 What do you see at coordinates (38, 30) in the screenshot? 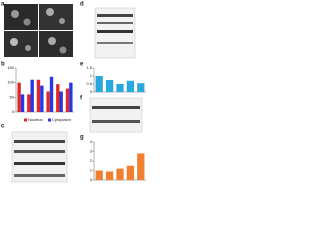
I see `micrographs` at bounding box center [38, 30].